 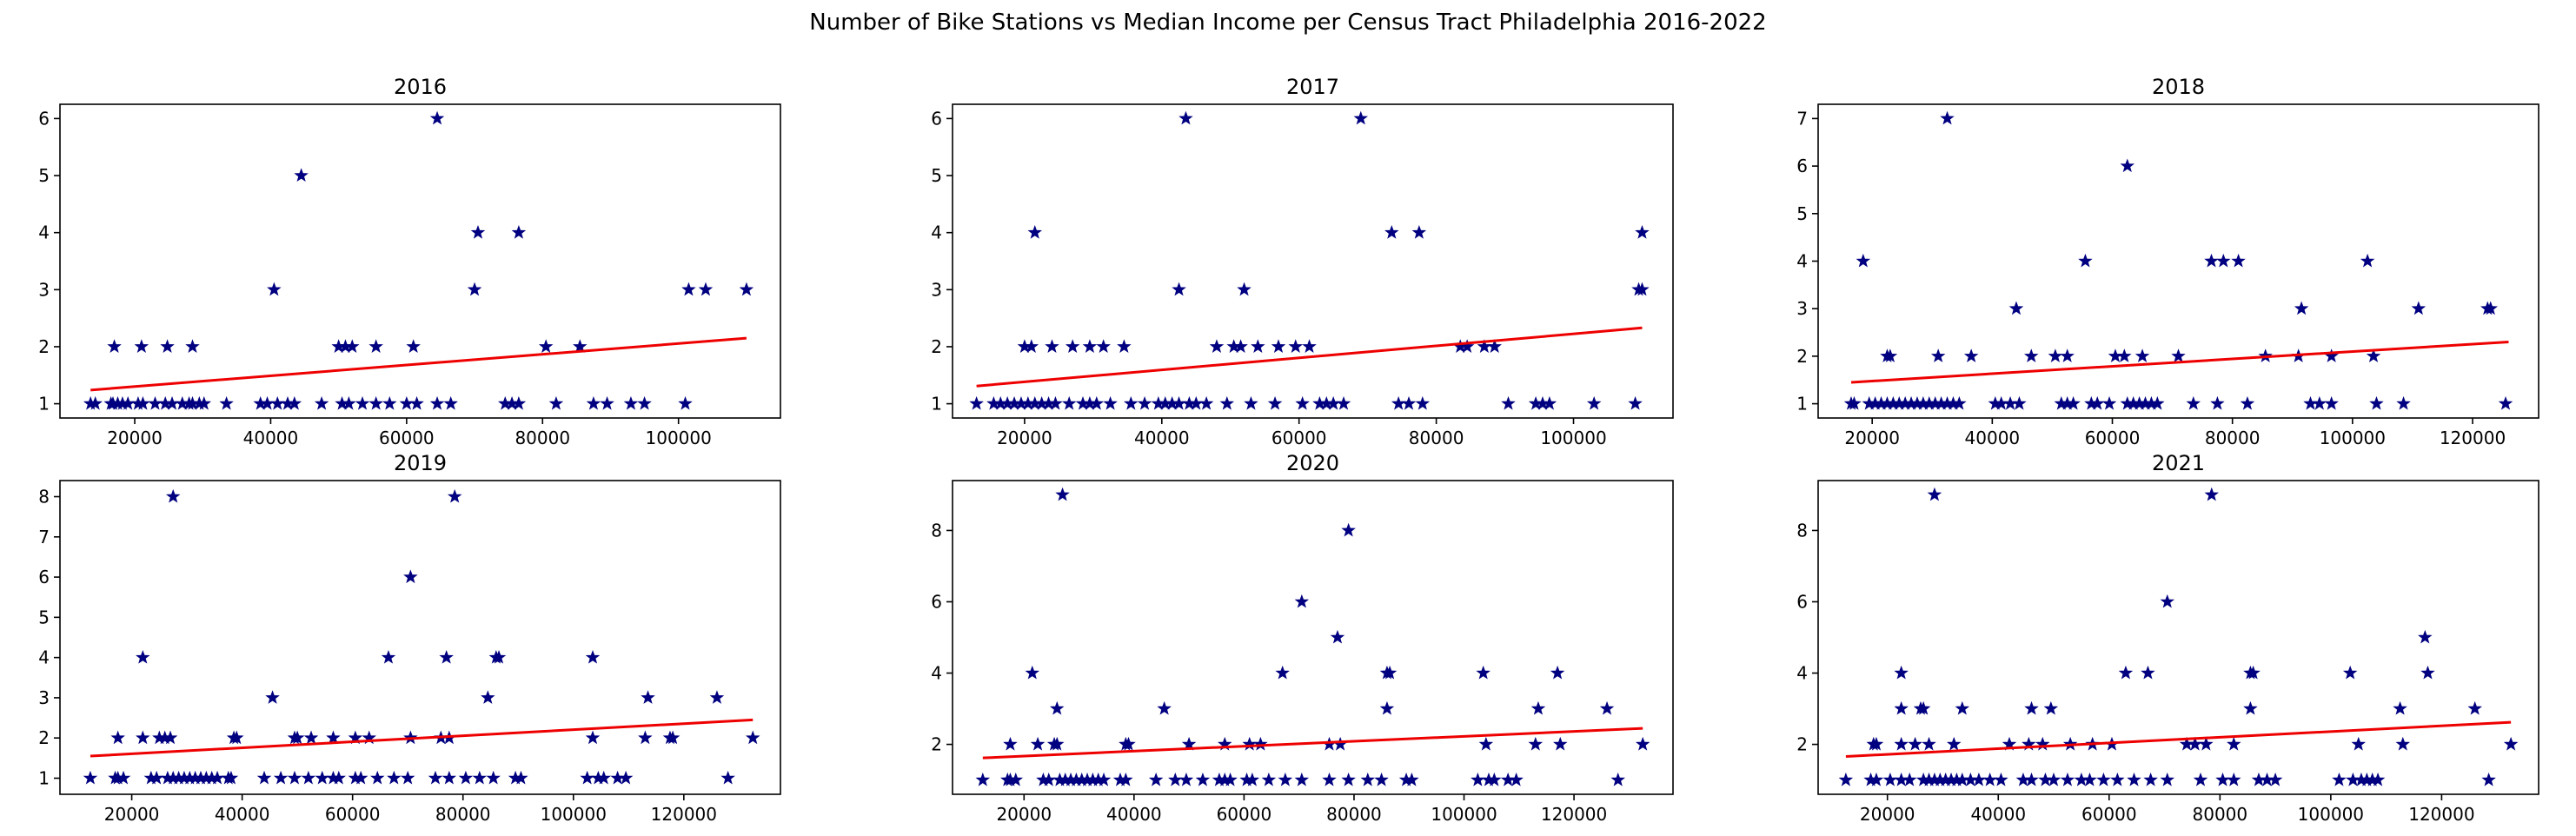 I want to click on y-tick-label: 3, so click(x=936, y=289).